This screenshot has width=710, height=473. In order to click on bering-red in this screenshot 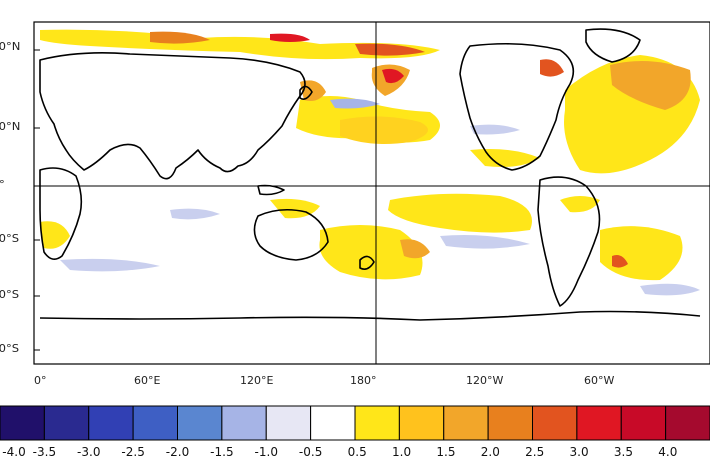, I will do `click(393, 76)`.